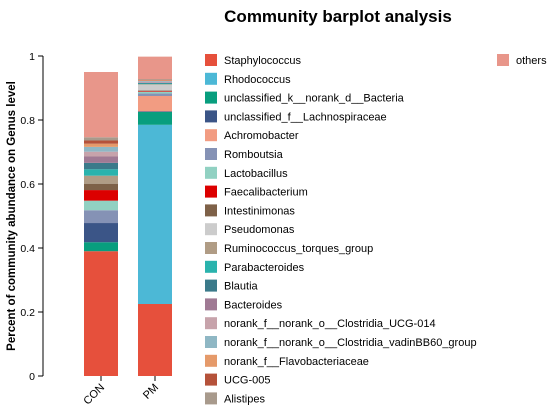  Describe the element at coordinates (27, 313) in the screenshot. I see `y-tick-label: 0.2` at that location.